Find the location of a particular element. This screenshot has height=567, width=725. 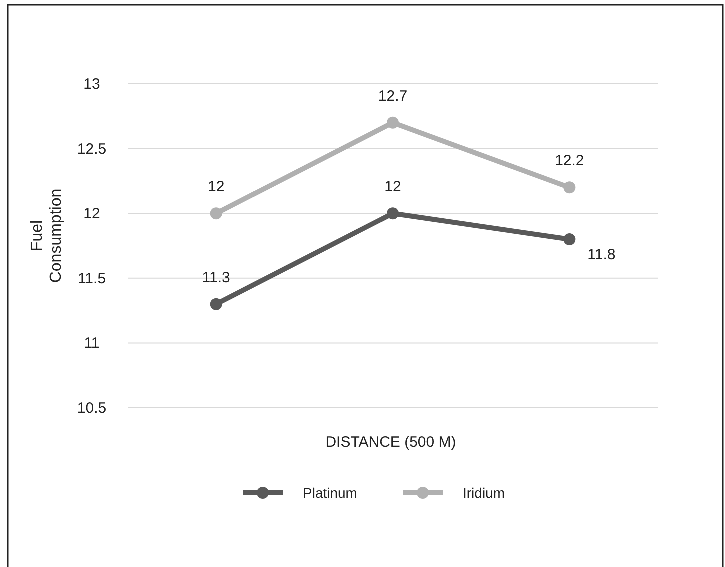

data-label: 12.7 is located at coordinates (393, 96).